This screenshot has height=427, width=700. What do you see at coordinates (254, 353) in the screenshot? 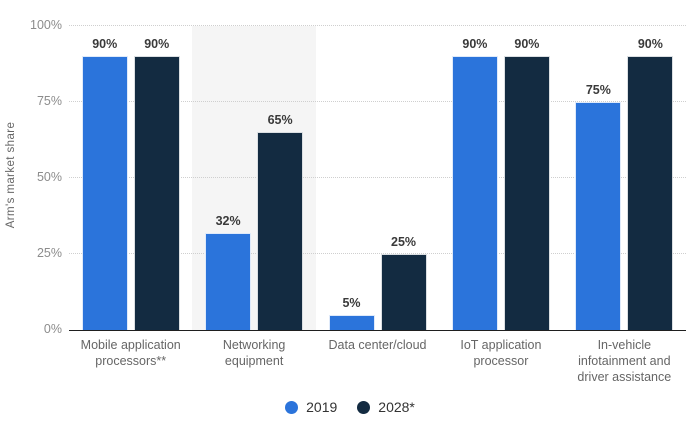
I see `x-axis-label-networking-equipment: Networking equipment` at bounding box center [254, 353].